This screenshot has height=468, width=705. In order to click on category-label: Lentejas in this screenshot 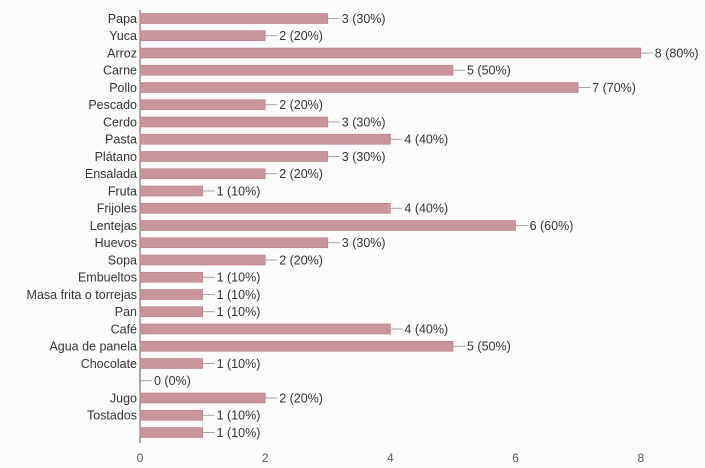, I will do `click(113, 226)`.